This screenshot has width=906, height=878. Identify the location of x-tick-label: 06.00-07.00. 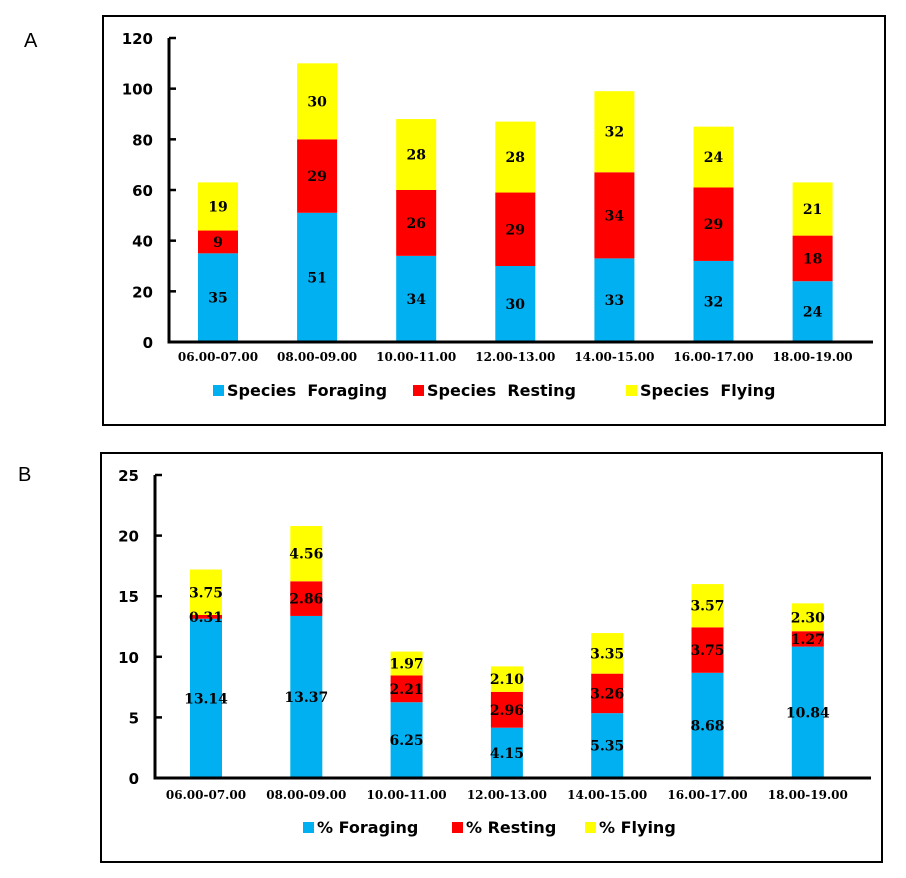
(206, 795).